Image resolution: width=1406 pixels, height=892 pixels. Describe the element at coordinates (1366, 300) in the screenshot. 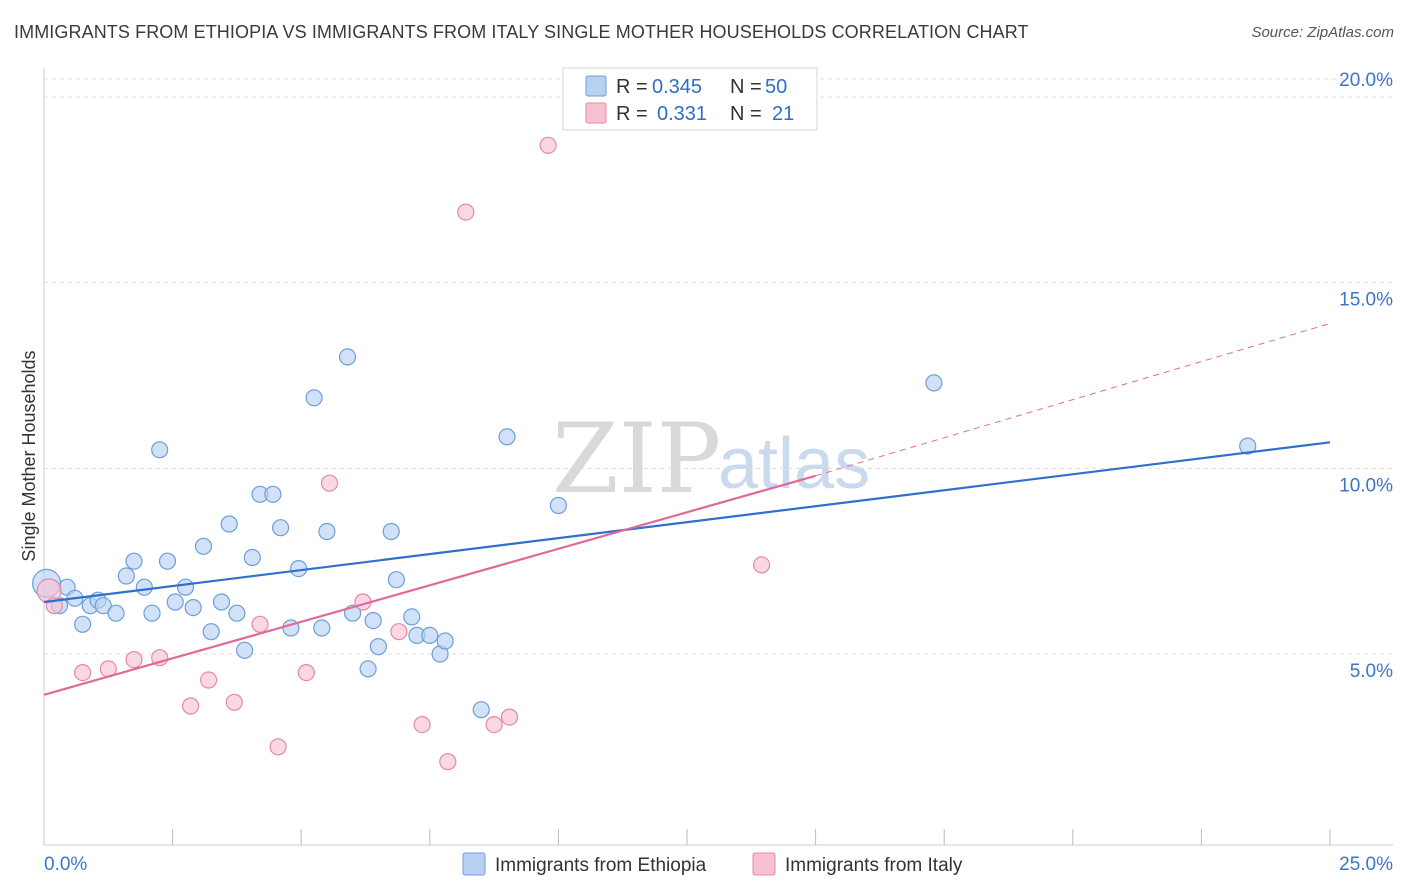

I see `y-tick-label-15: 15.0%` at that location.